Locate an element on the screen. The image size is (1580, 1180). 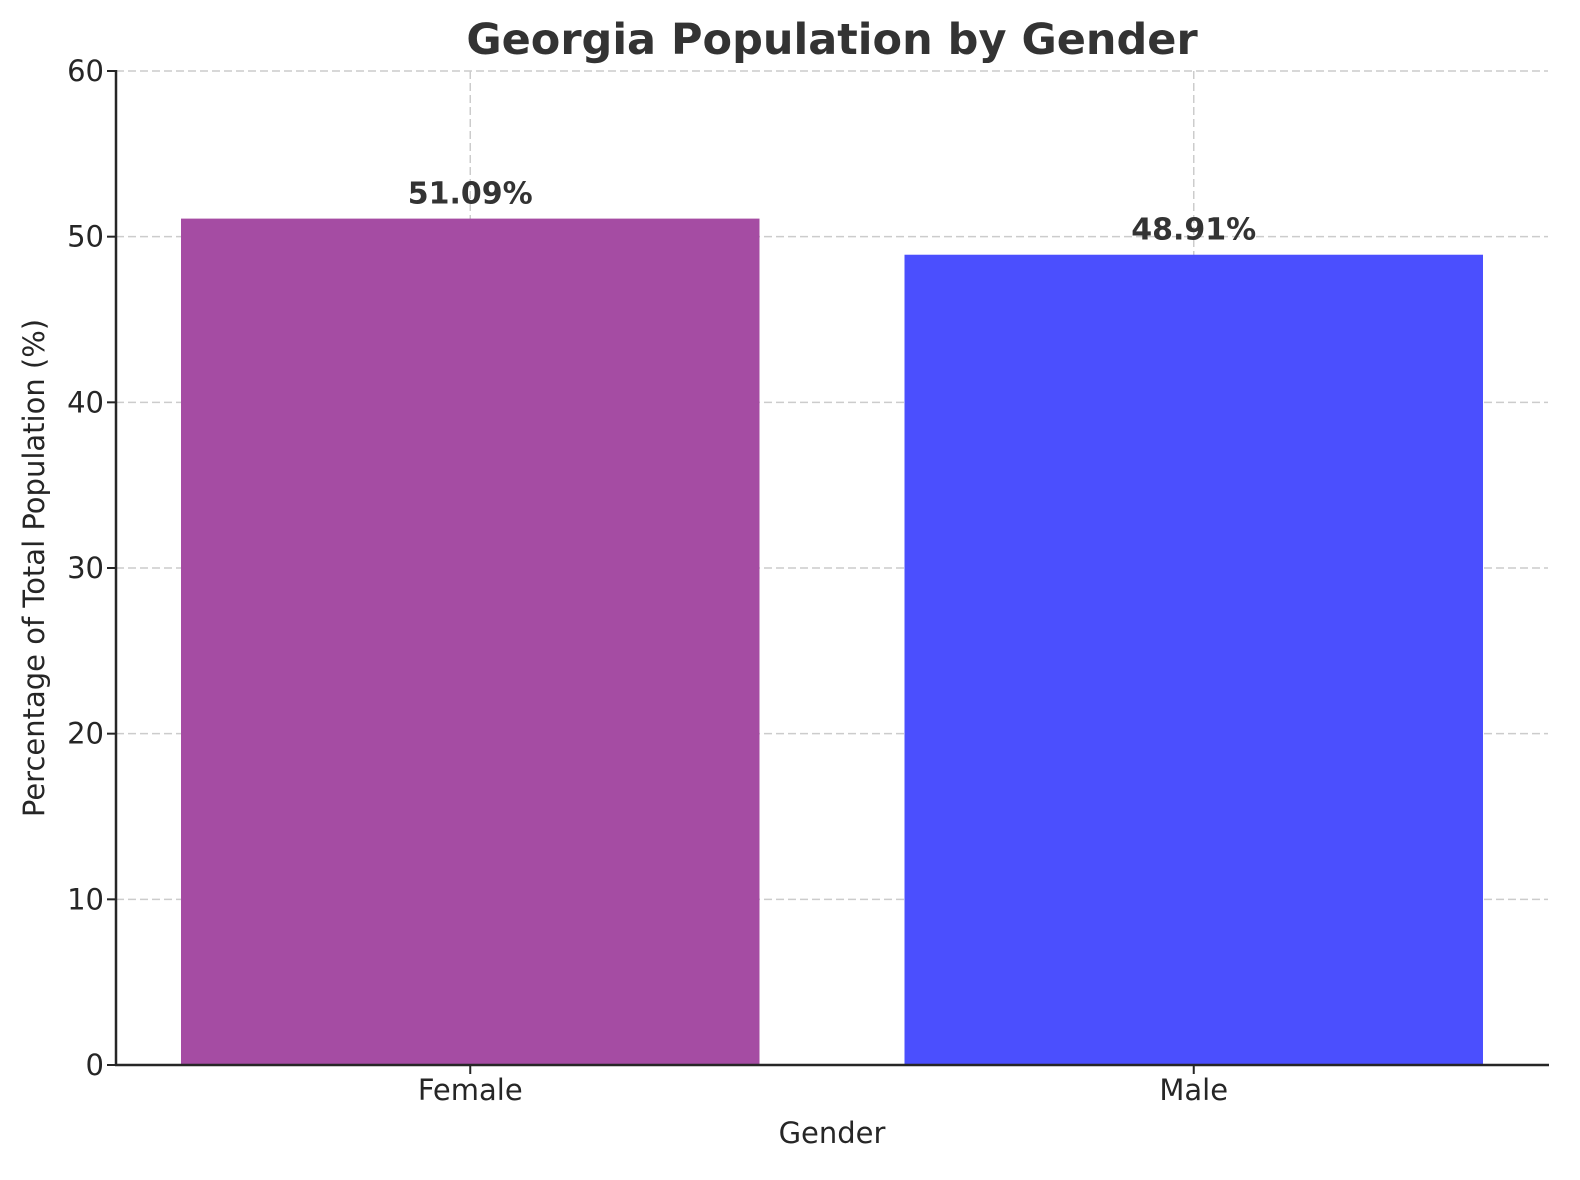
y-tick-label: 10 is located at coordinates (85, 899).